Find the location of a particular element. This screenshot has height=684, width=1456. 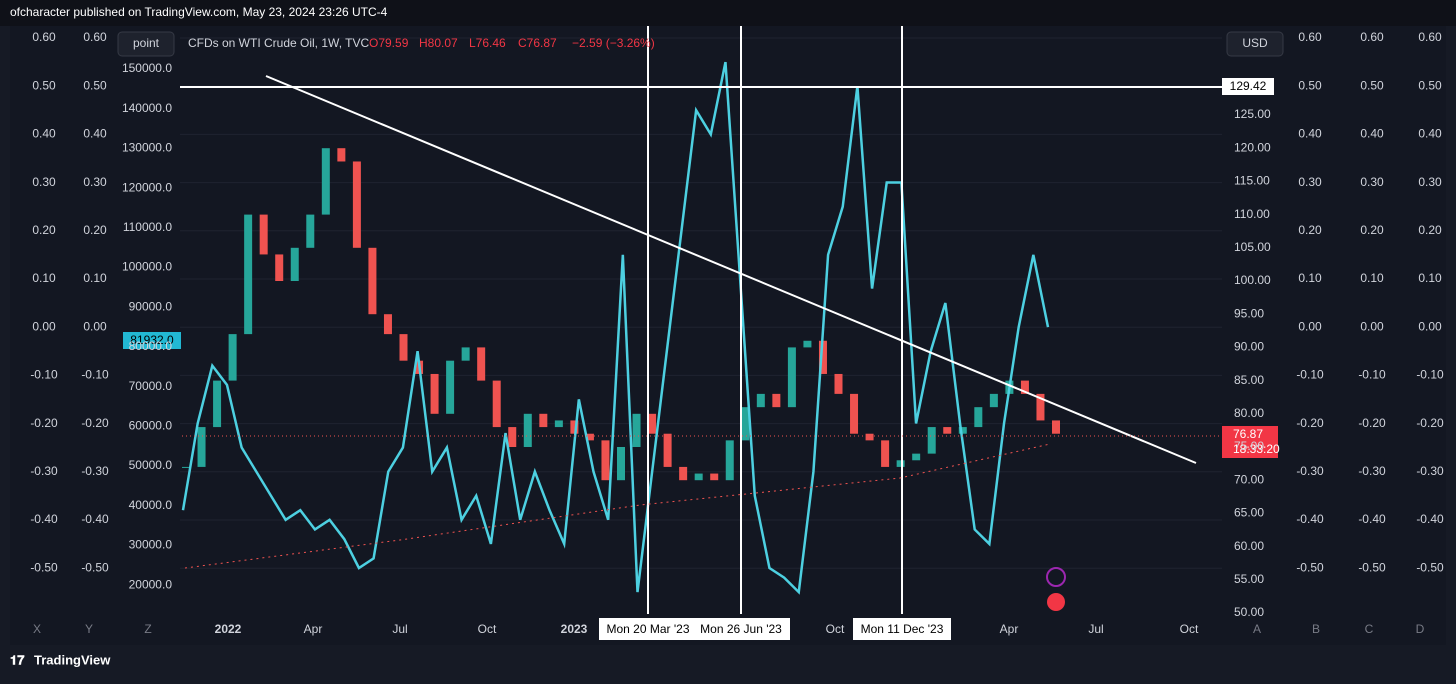

time-tick-label: Oct is located at coordinates (835, 629).